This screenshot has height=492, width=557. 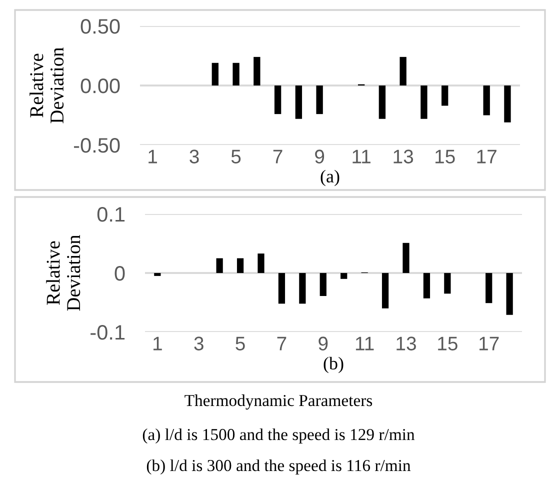 What do you see at coordinates (330, 178) in the screenshot?
I see `x-axis-title: (a)` at bounding box center [330, 178].